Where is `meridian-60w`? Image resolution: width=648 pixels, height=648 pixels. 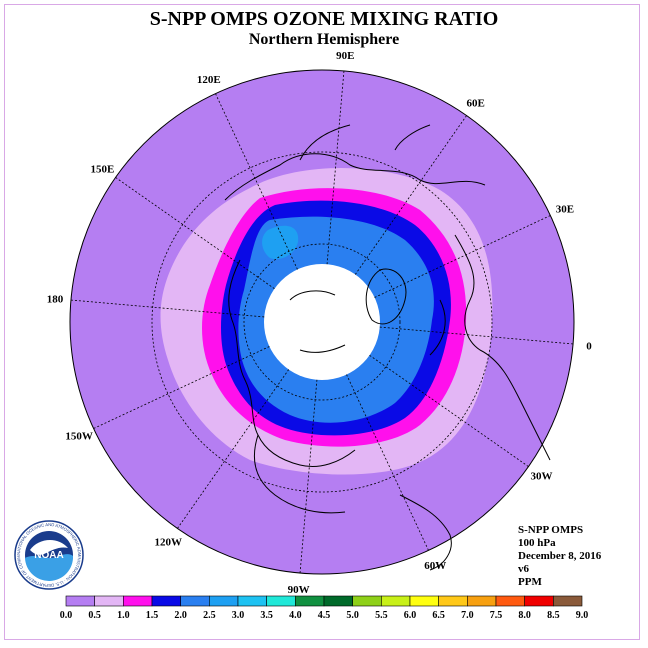
meridian-60w is located at coordinates (387, 462).